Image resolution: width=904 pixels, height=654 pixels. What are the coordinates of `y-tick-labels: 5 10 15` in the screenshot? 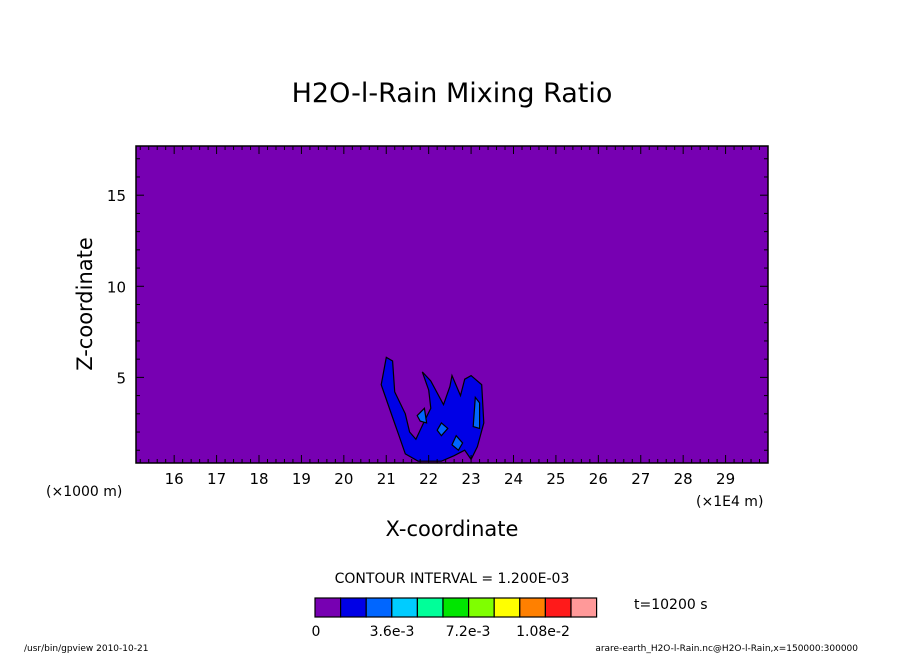 It's located at (116, 287).